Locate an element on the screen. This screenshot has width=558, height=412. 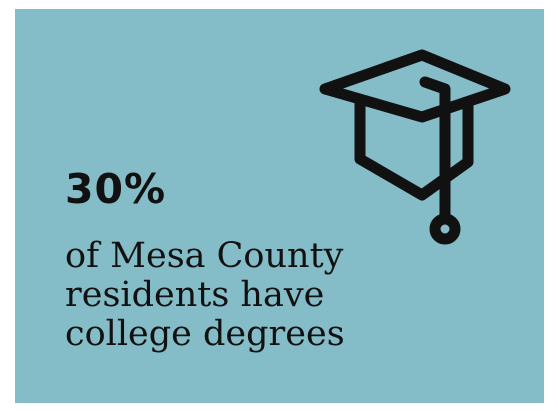
caption-line: of Mesa County is located at coordinates (204, 256).